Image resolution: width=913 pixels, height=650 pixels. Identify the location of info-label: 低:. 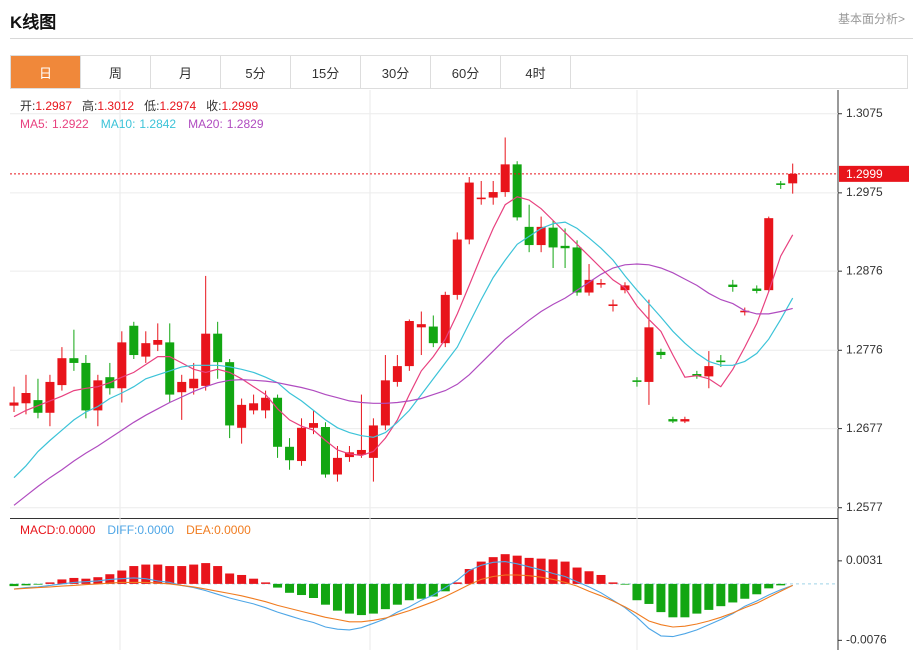
(151, 106).